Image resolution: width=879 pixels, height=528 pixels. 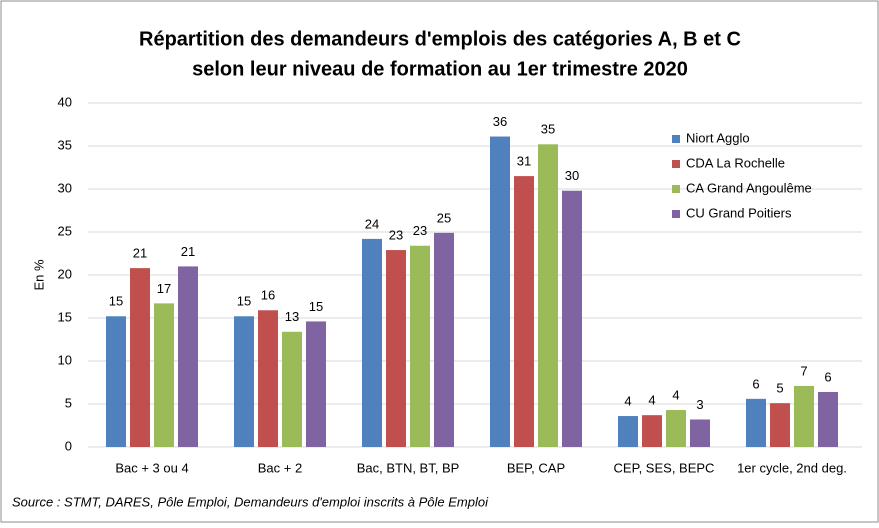 I want to click on x-tick-label: 1er cycle, 2nd deg., so click(x=792, y=467).